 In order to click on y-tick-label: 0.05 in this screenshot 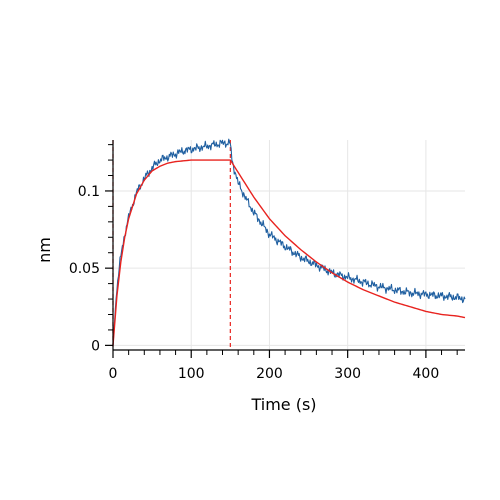, I will do `click(84, 269)`.